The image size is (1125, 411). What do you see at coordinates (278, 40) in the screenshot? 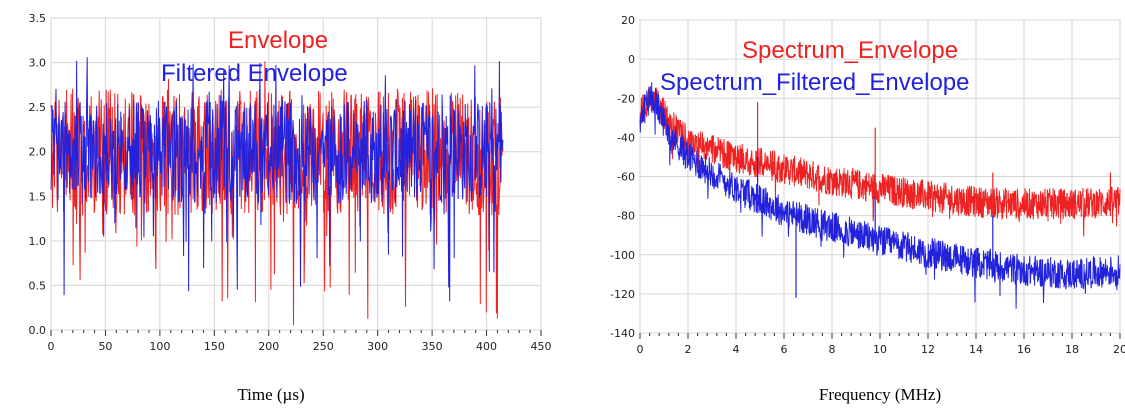
I see `legend-envelope: Envelope` at bounding box center [278, 40].